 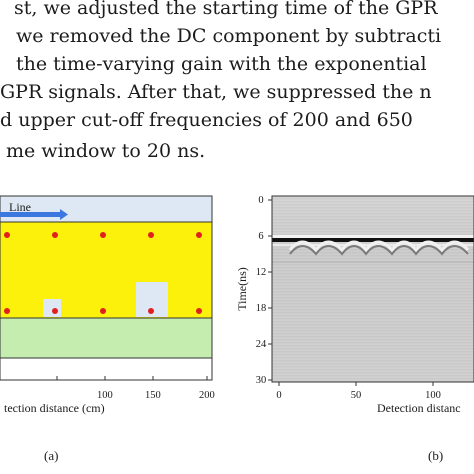 I want to click on y-tick-b-18: 18, so click(x=261, y=308).